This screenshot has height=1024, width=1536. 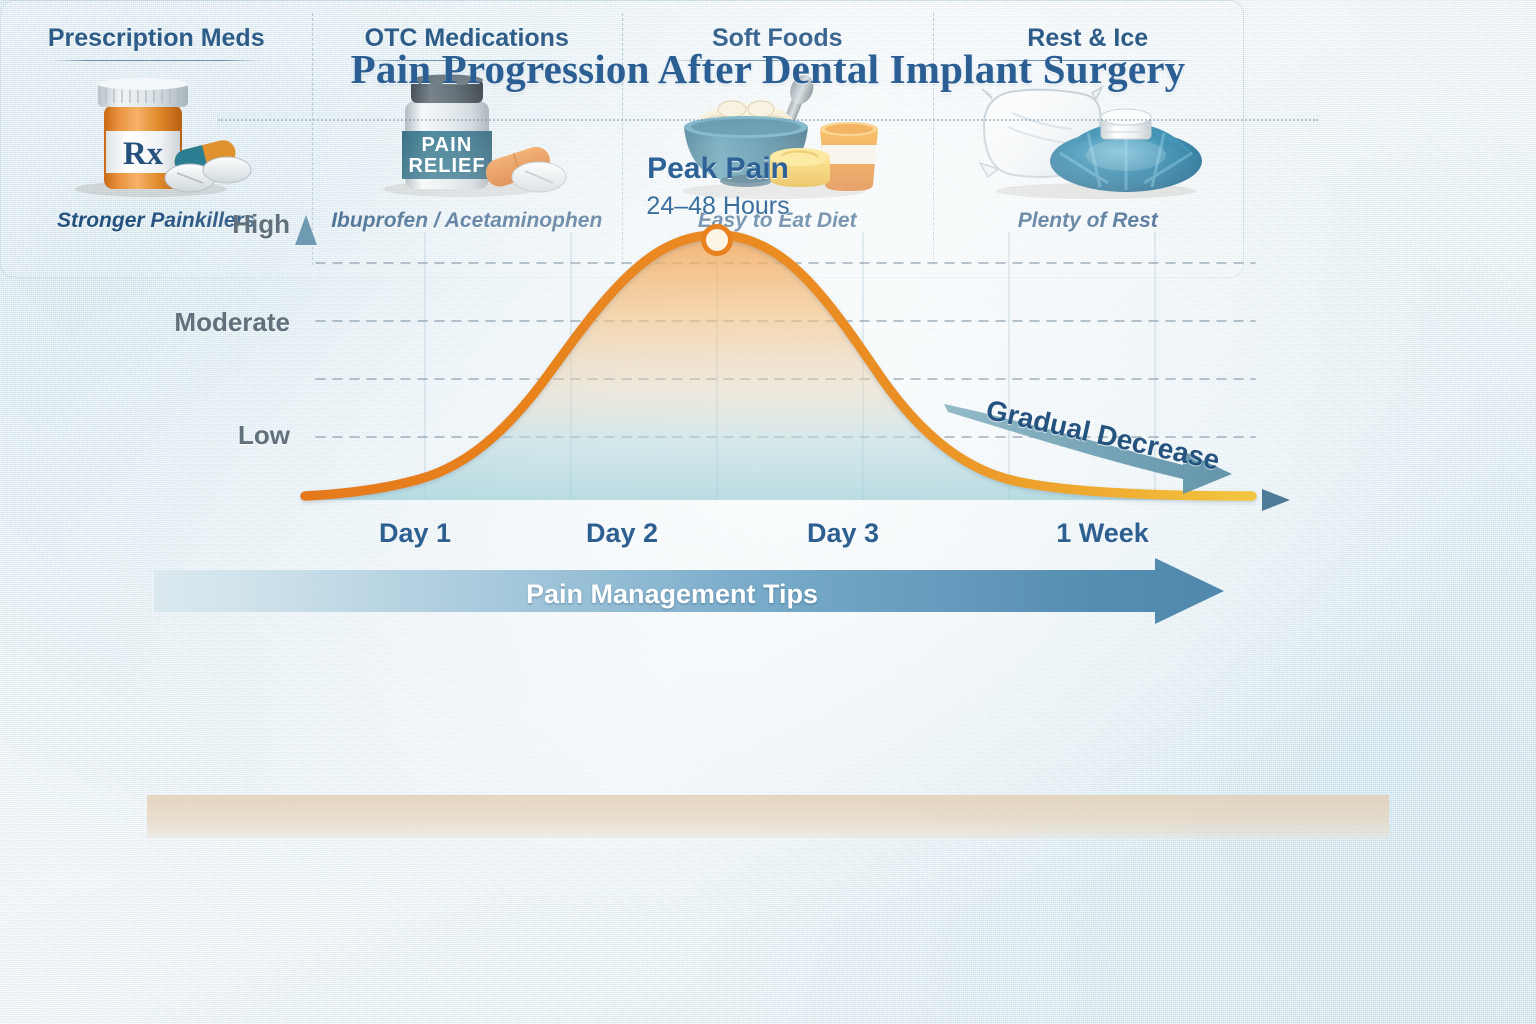 What do you see at coordinates (264, 435) in the screenshot?
I see `y-axis-label-low: Low` at bounding box center [264, 435].